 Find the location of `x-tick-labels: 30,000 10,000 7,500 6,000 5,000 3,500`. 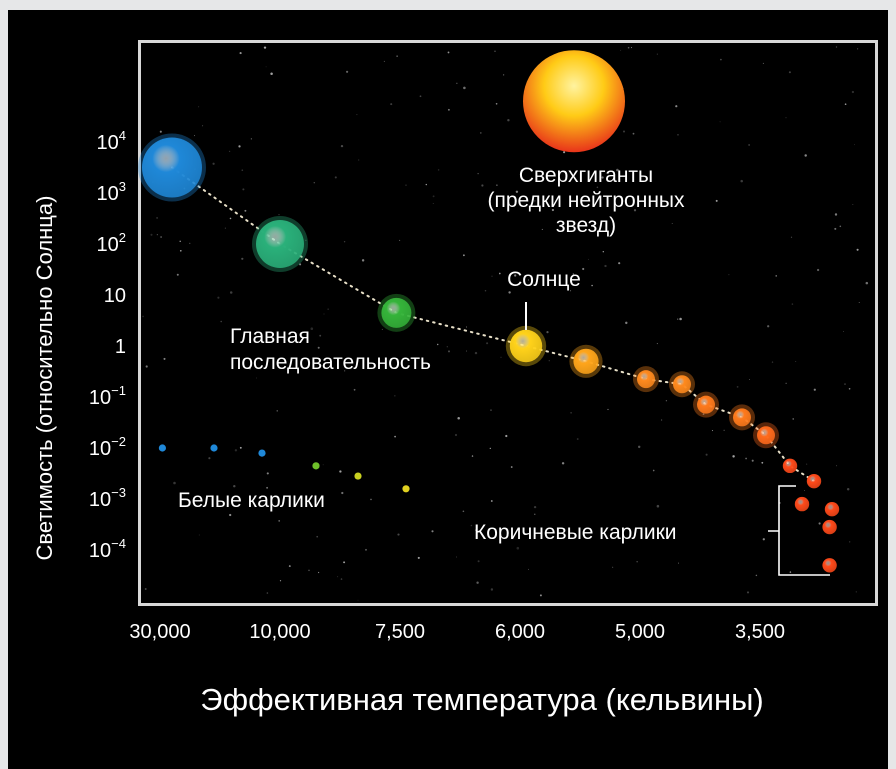

x-tick-labels: 30,000 10,000 7,500 6,000 5,000 3,500 is located at coordinates (457, 632).